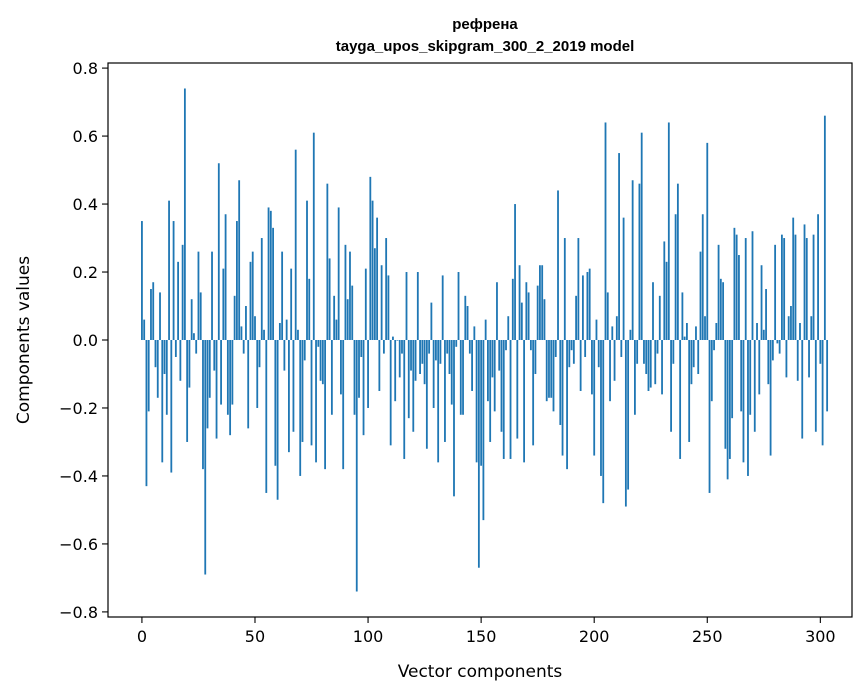 The image size is (867, 696). I want to click on x-tick-label: 250, so click(707, 636).